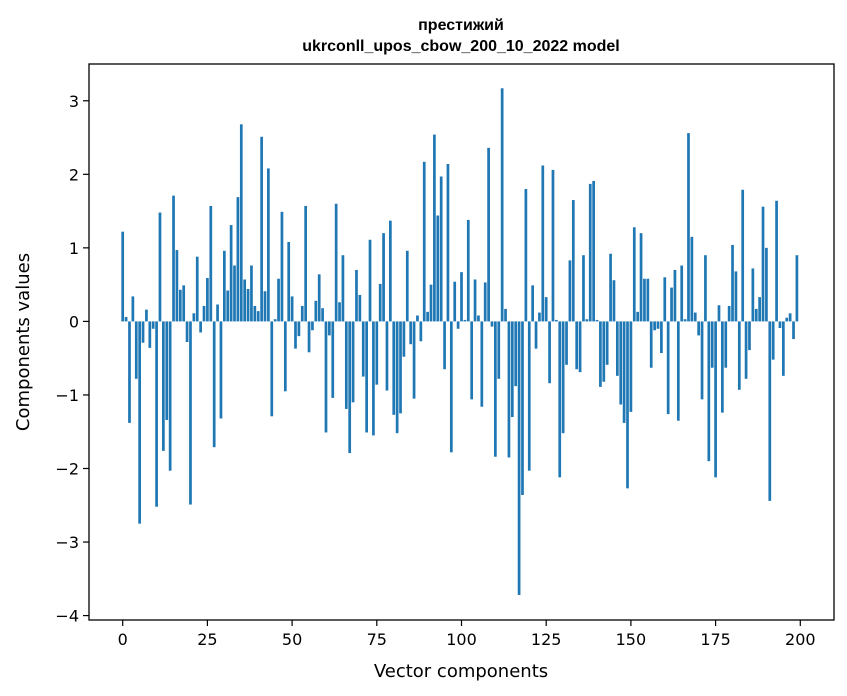 The height and width of the screenshot is (696, 847). Describe the element at coordinates (67, 616) in the screenshot. I see `y-tick-label: −4` at that location.